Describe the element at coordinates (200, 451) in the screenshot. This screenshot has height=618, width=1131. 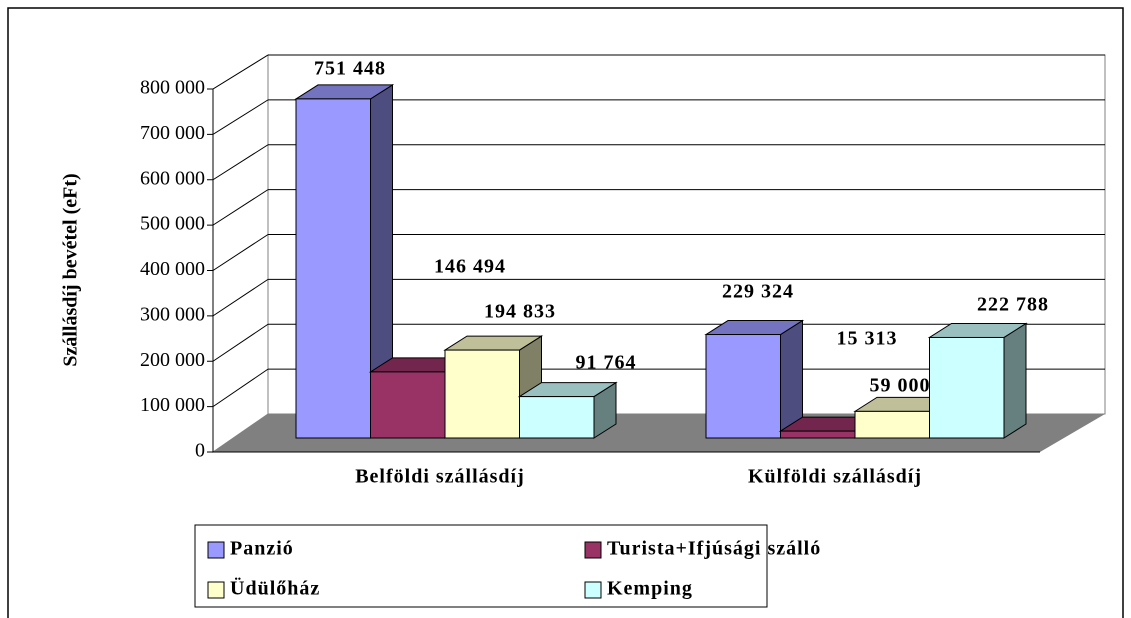
I see `y-tick-label: 0` at that location.